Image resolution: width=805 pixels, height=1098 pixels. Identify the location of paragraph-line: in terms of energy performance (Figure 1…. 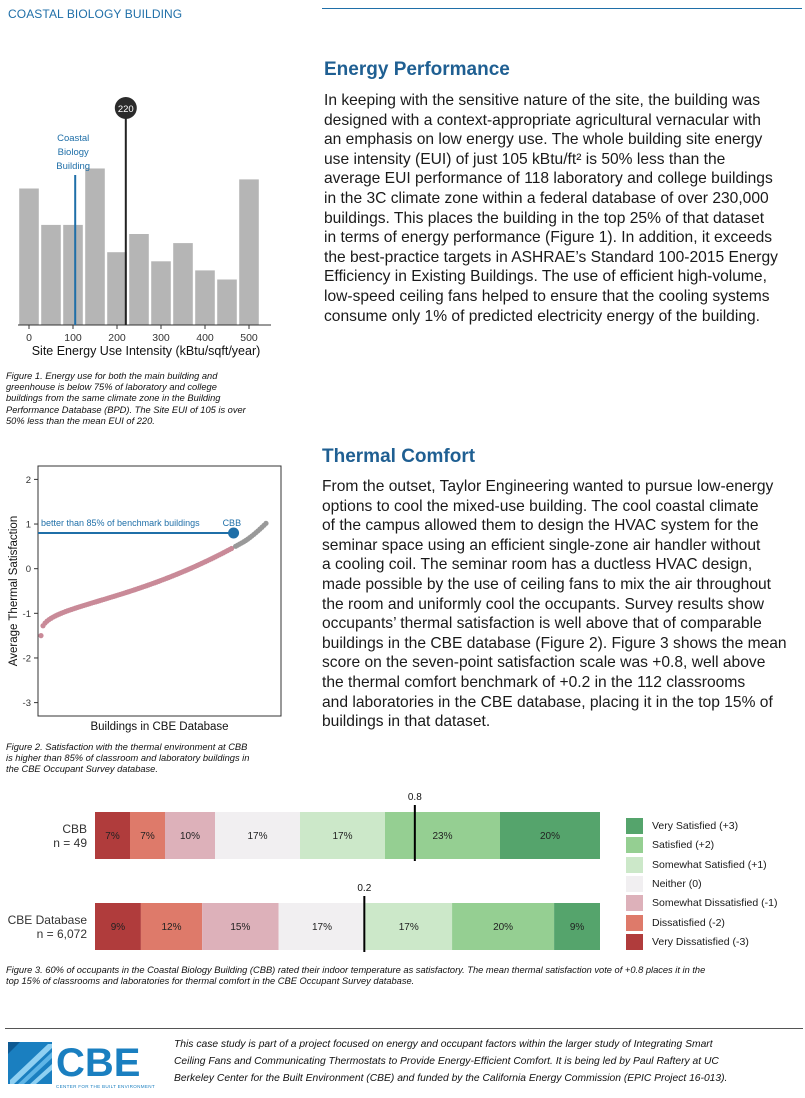
(548, 238).